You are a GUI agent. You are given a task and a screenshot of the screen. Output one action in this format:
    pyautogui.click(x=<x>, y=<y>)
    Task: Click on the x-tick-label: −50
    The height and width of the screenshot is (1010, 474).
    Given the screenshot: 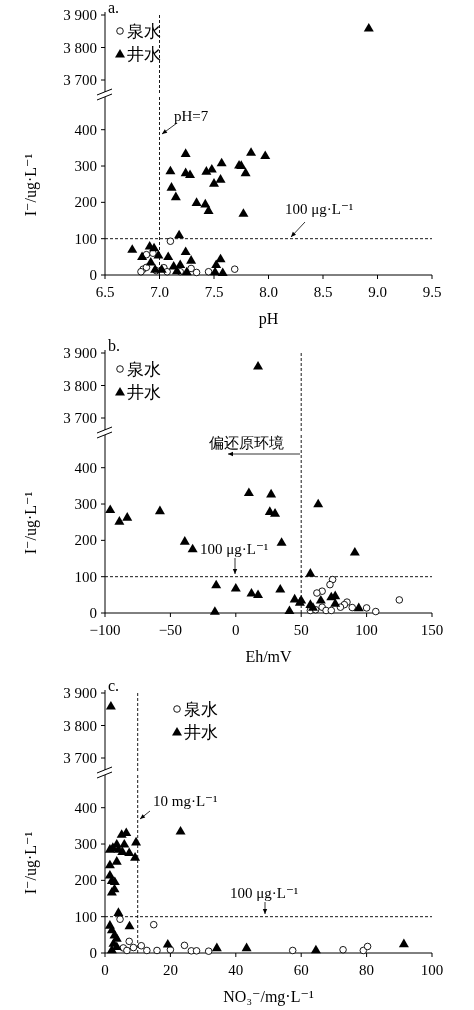 What is the action you would take?
    pyautogui.click(x=170, y=630)
    